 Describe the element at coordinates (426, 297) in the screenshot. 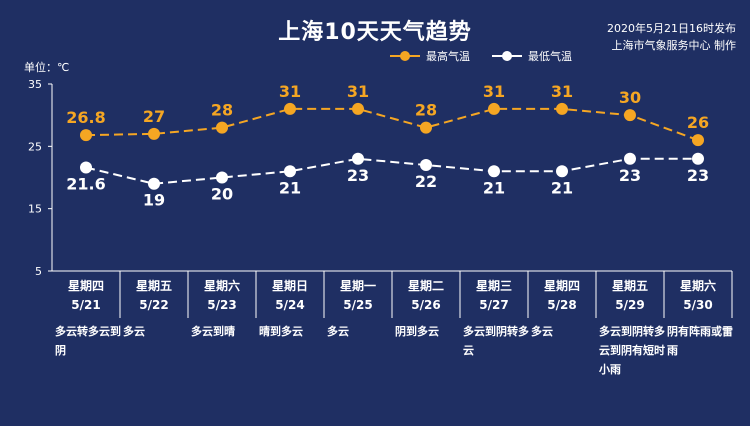

I see `day-cell: 星期二 5/26` at that location.